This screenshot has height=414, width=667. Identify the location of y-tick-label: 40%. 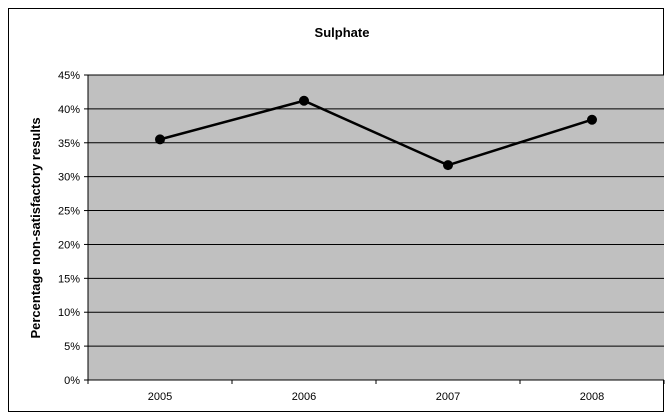
(69, 110).